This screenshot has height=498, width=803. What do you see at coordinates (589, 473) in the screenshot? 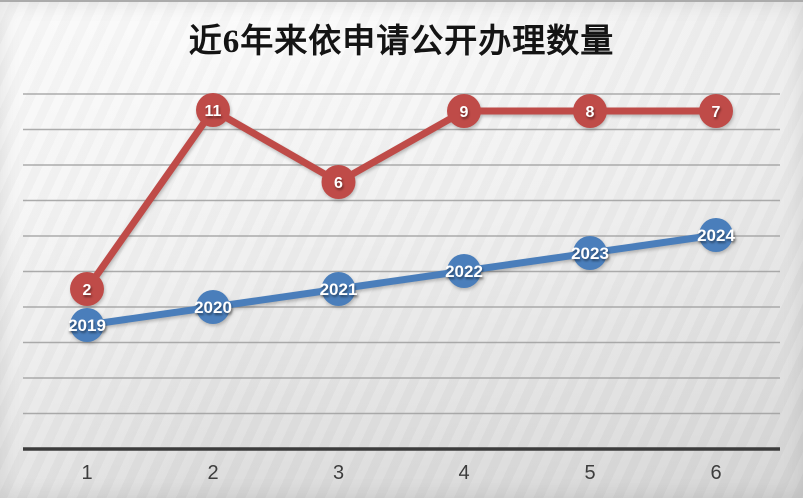
I see `x-tick-label: 5` at bounding box center [589, 473].